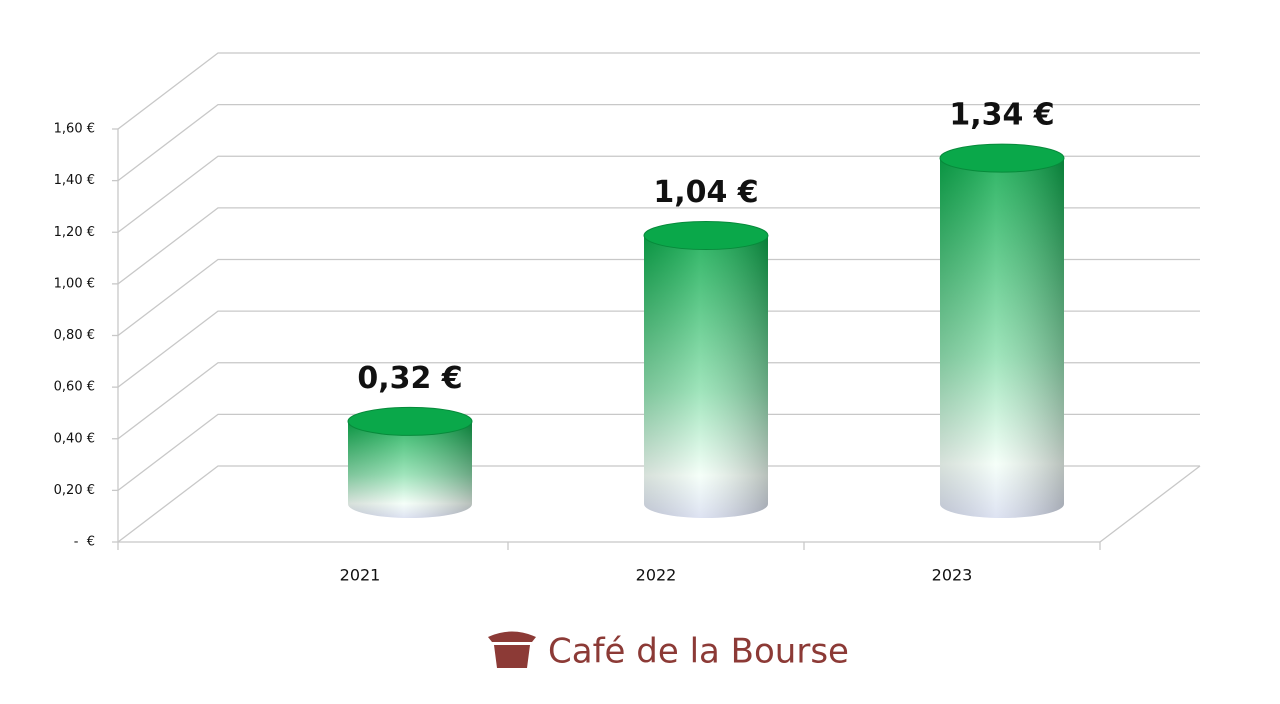  What do you see at coordinates (512, 649) in the screenshot?
I see `logo-icon` at bounding box center [512, 649].